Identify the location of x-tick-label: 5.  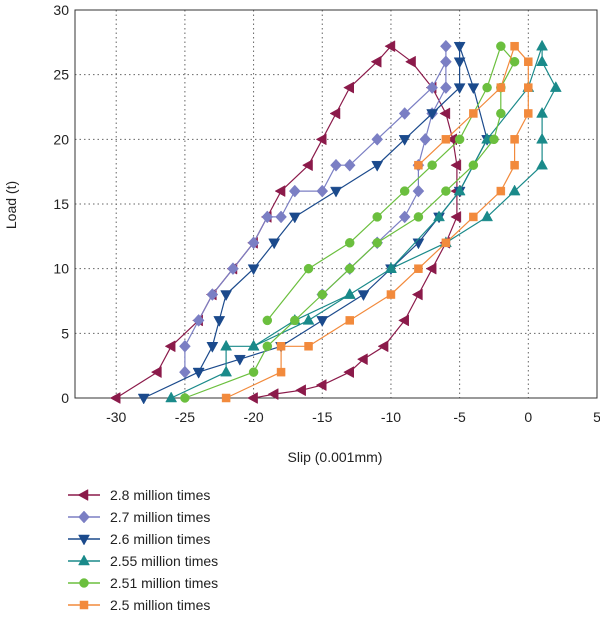
(596, 417).